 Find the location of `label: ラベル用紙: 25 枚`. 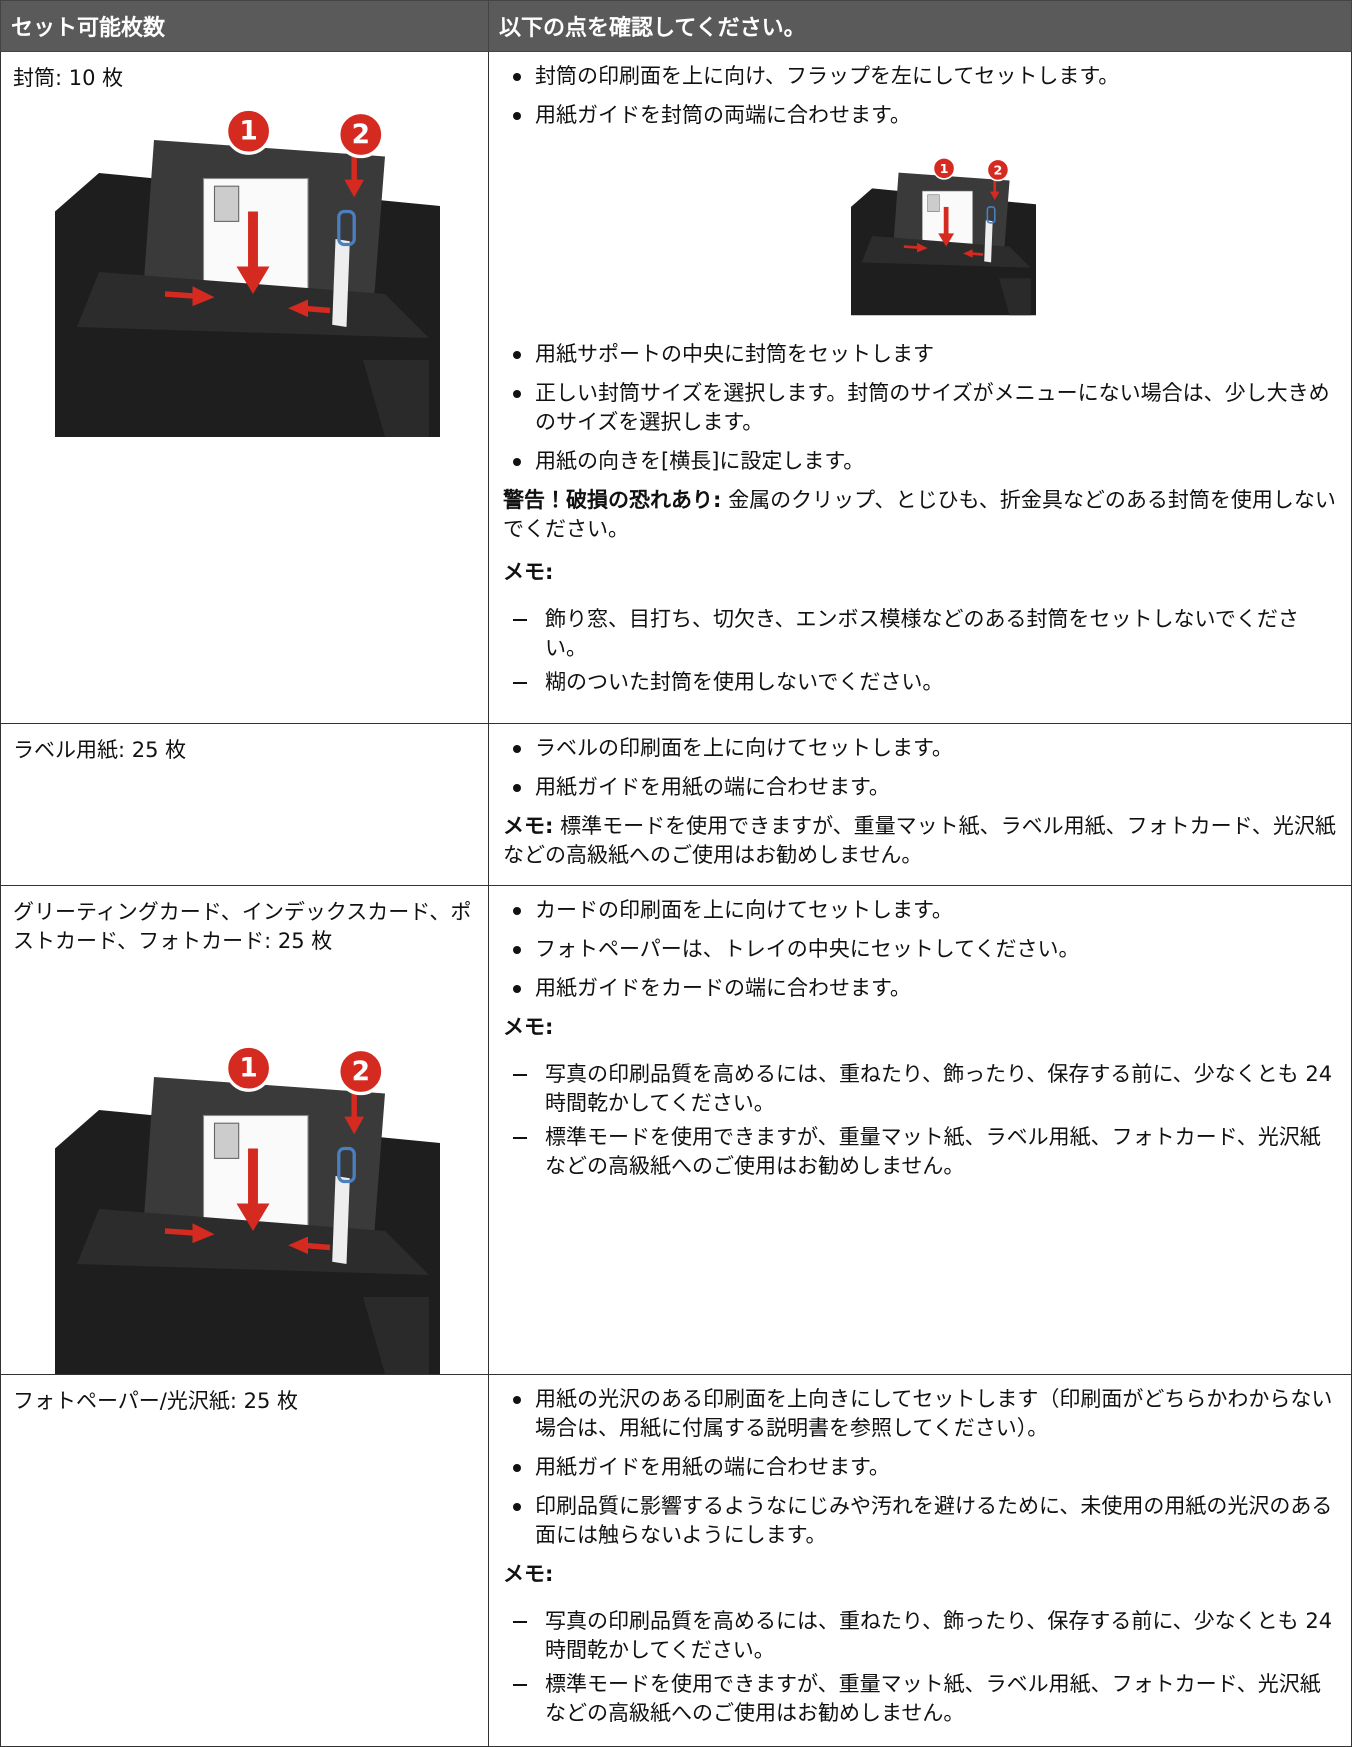

label: ラベル用紙: 25 枚 is located at coordinates (100, 750).